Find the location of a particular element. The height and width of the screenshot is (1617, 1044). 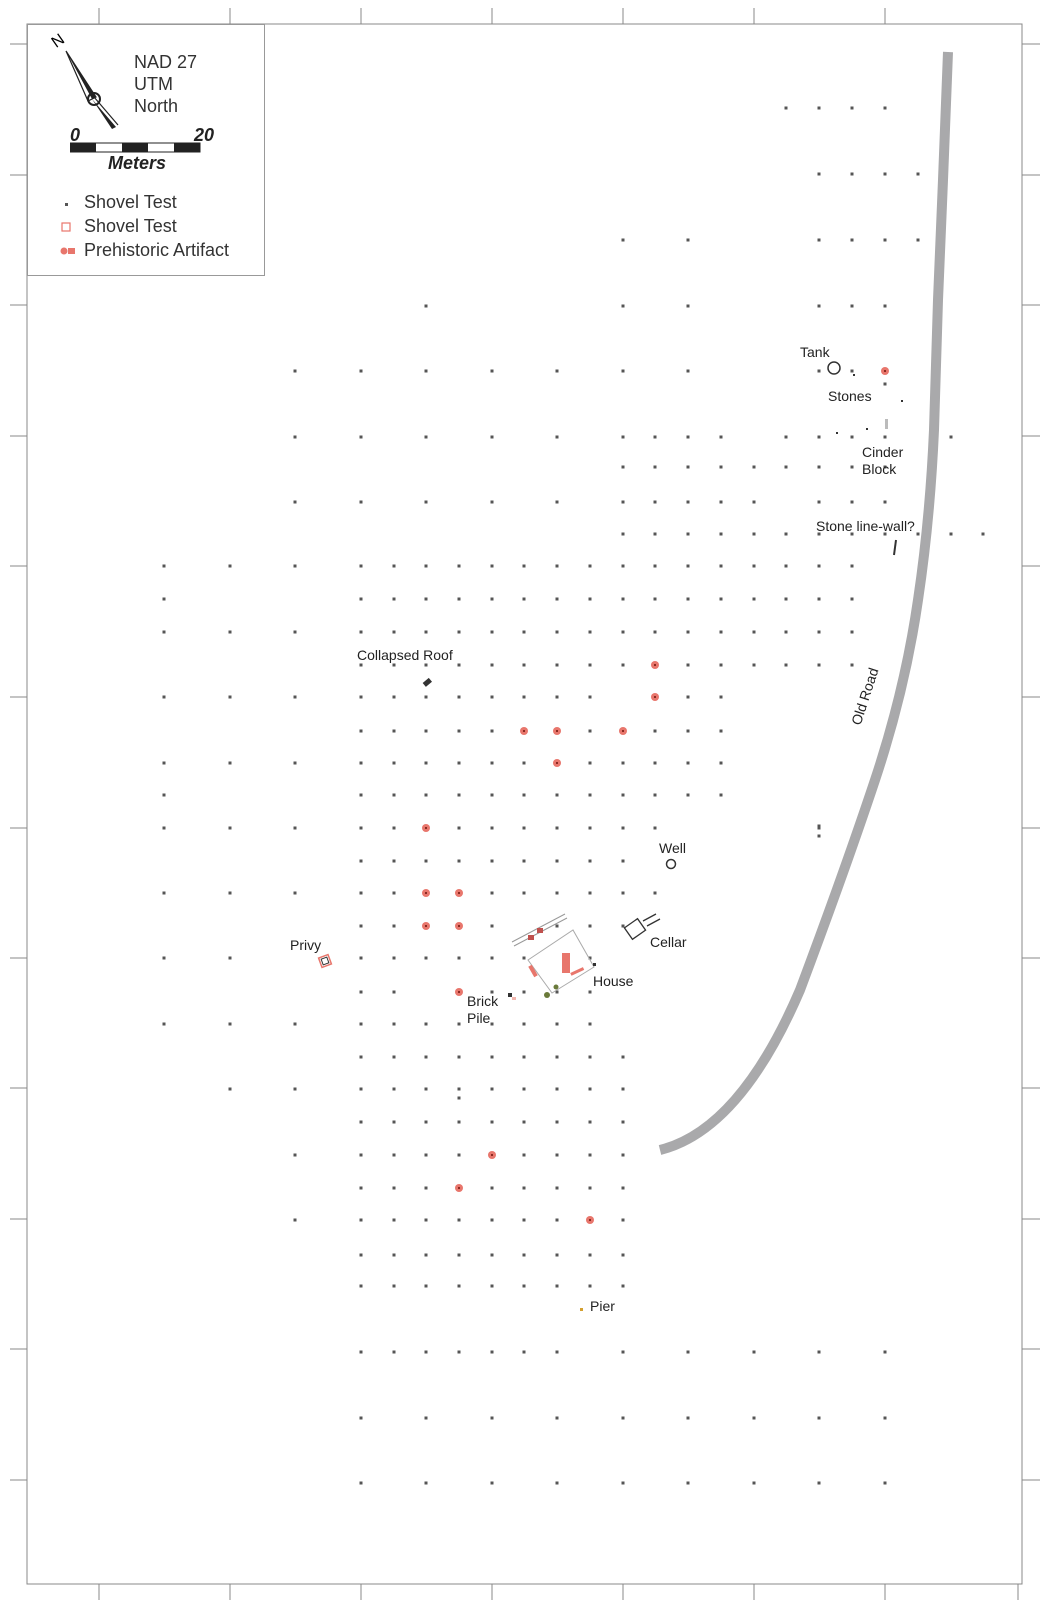

collapsed-roof-symbol is located at coordinates (427, 682).